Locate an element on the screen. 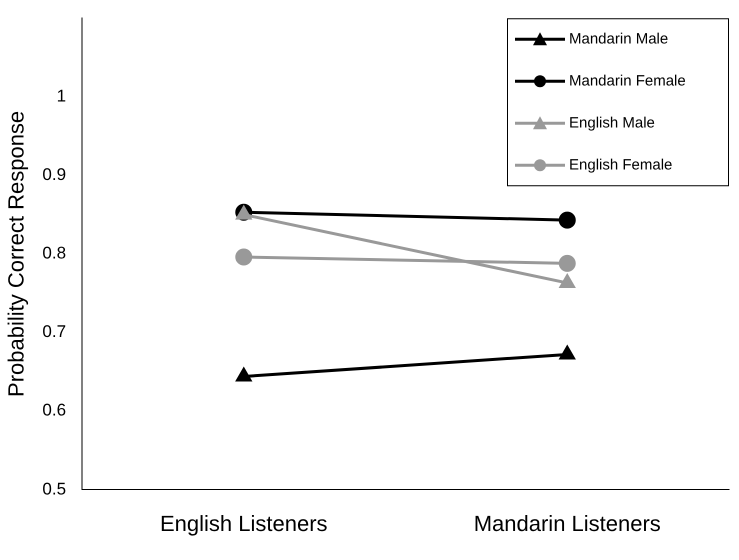  legend-label: English Female is located at coordinates (620, 165).